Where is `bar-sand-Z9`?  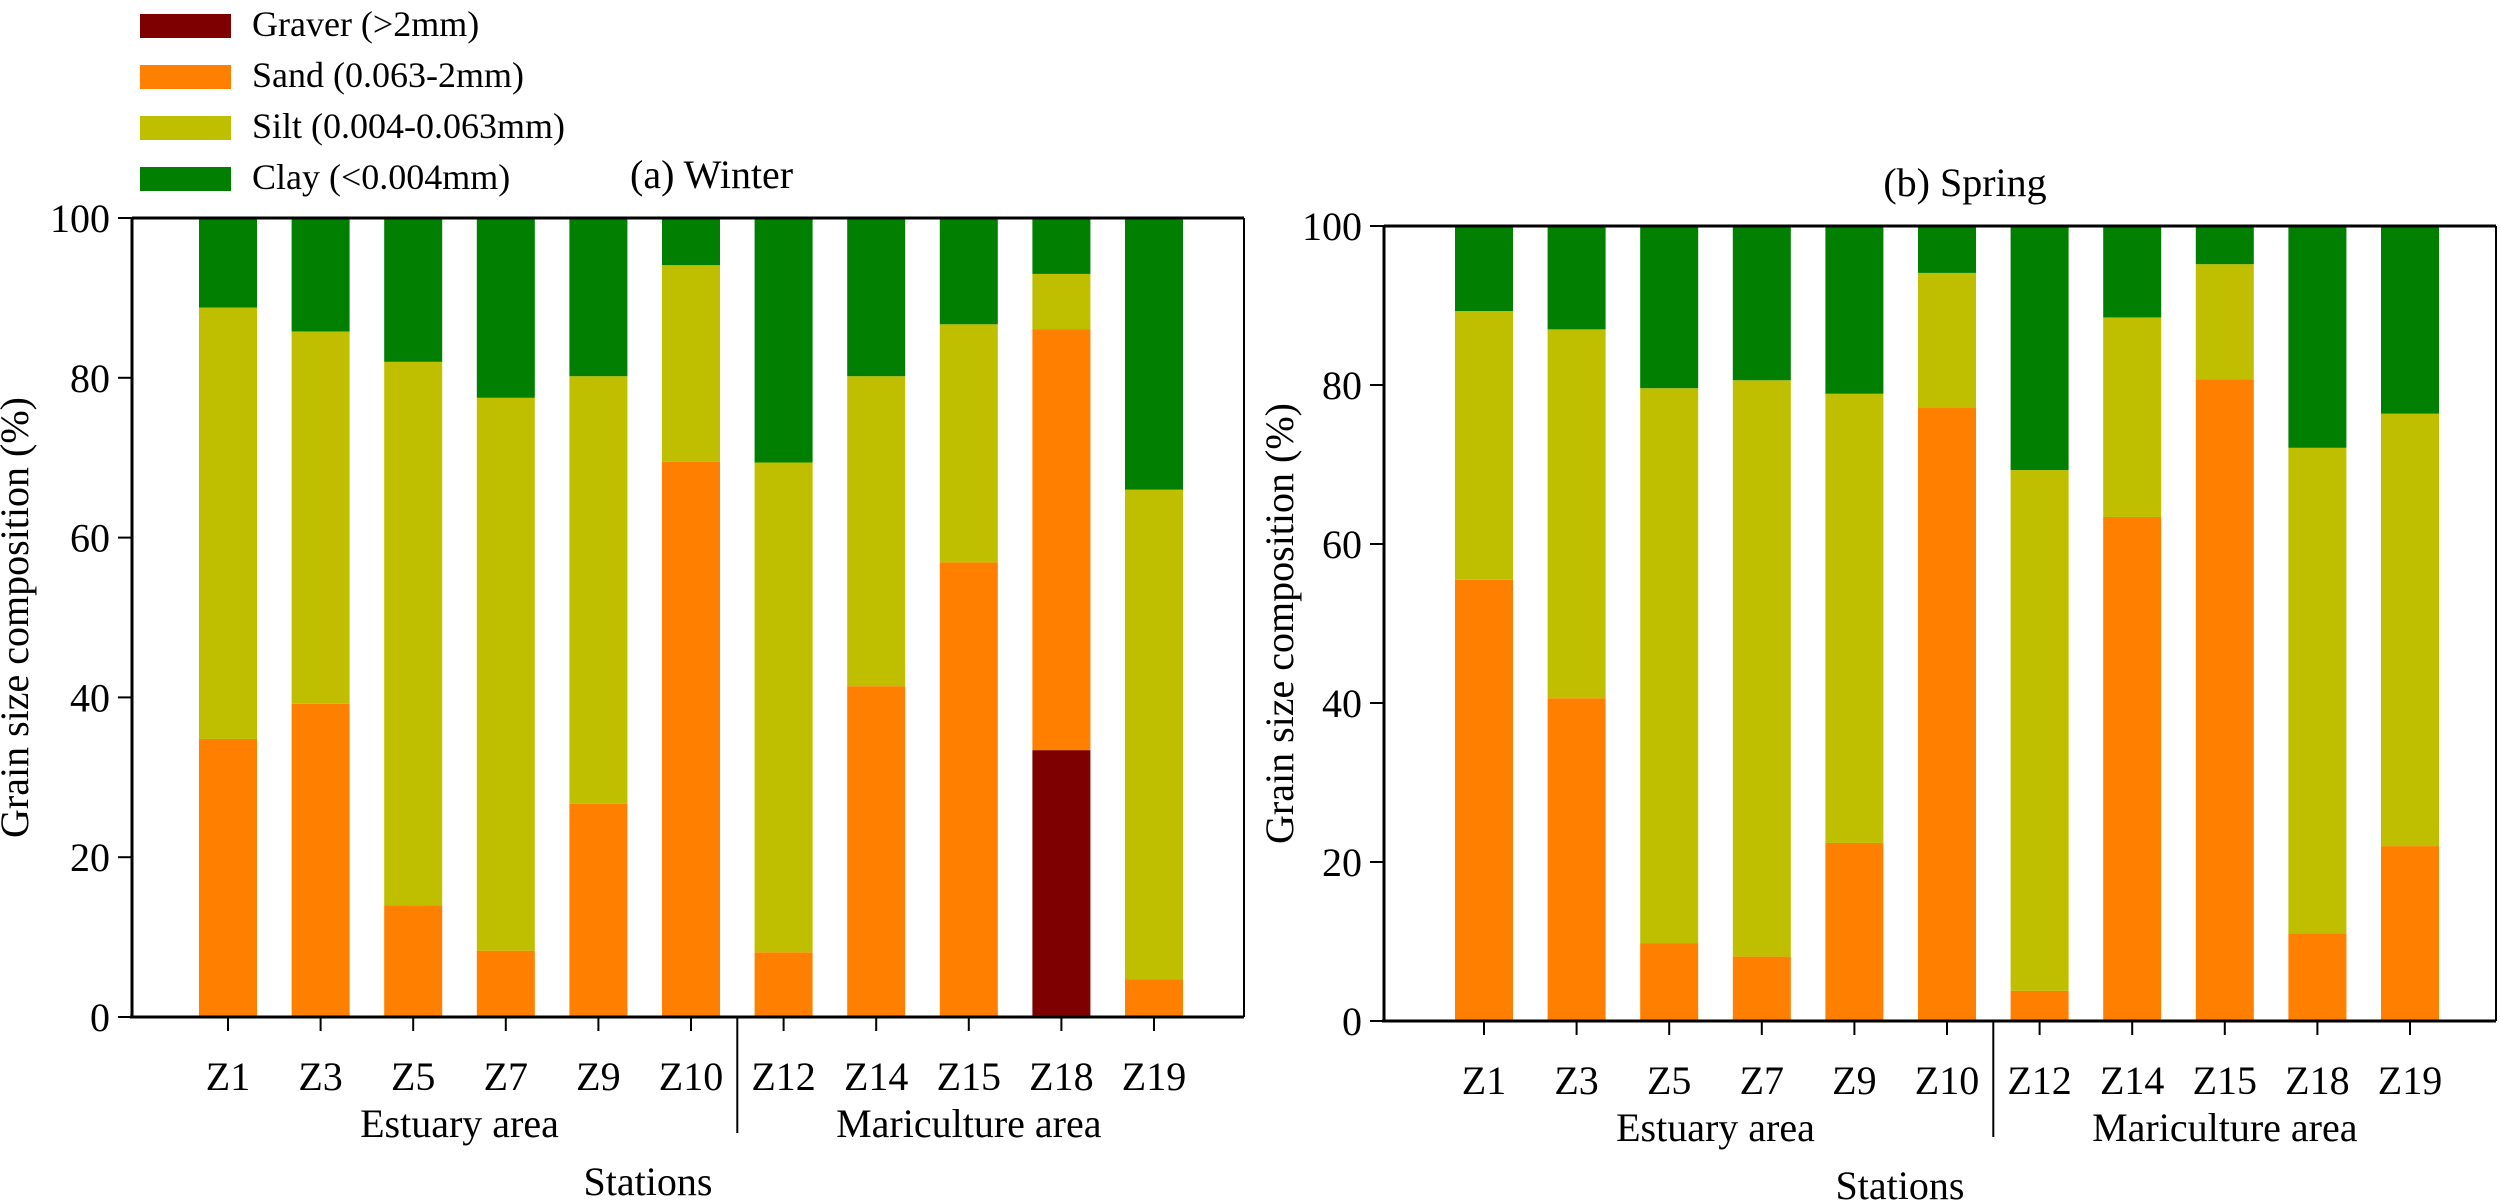
bar-sand-Z9 is located at coordinates (1854, 931).